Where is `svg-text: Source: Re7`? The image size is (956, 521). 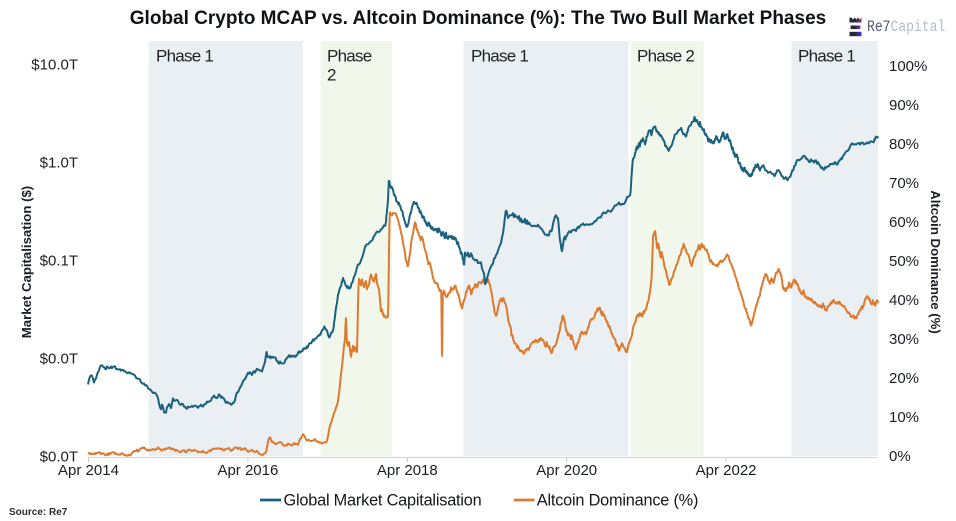
svg-text: Source: Re7 is located at coordinates (38, 512).